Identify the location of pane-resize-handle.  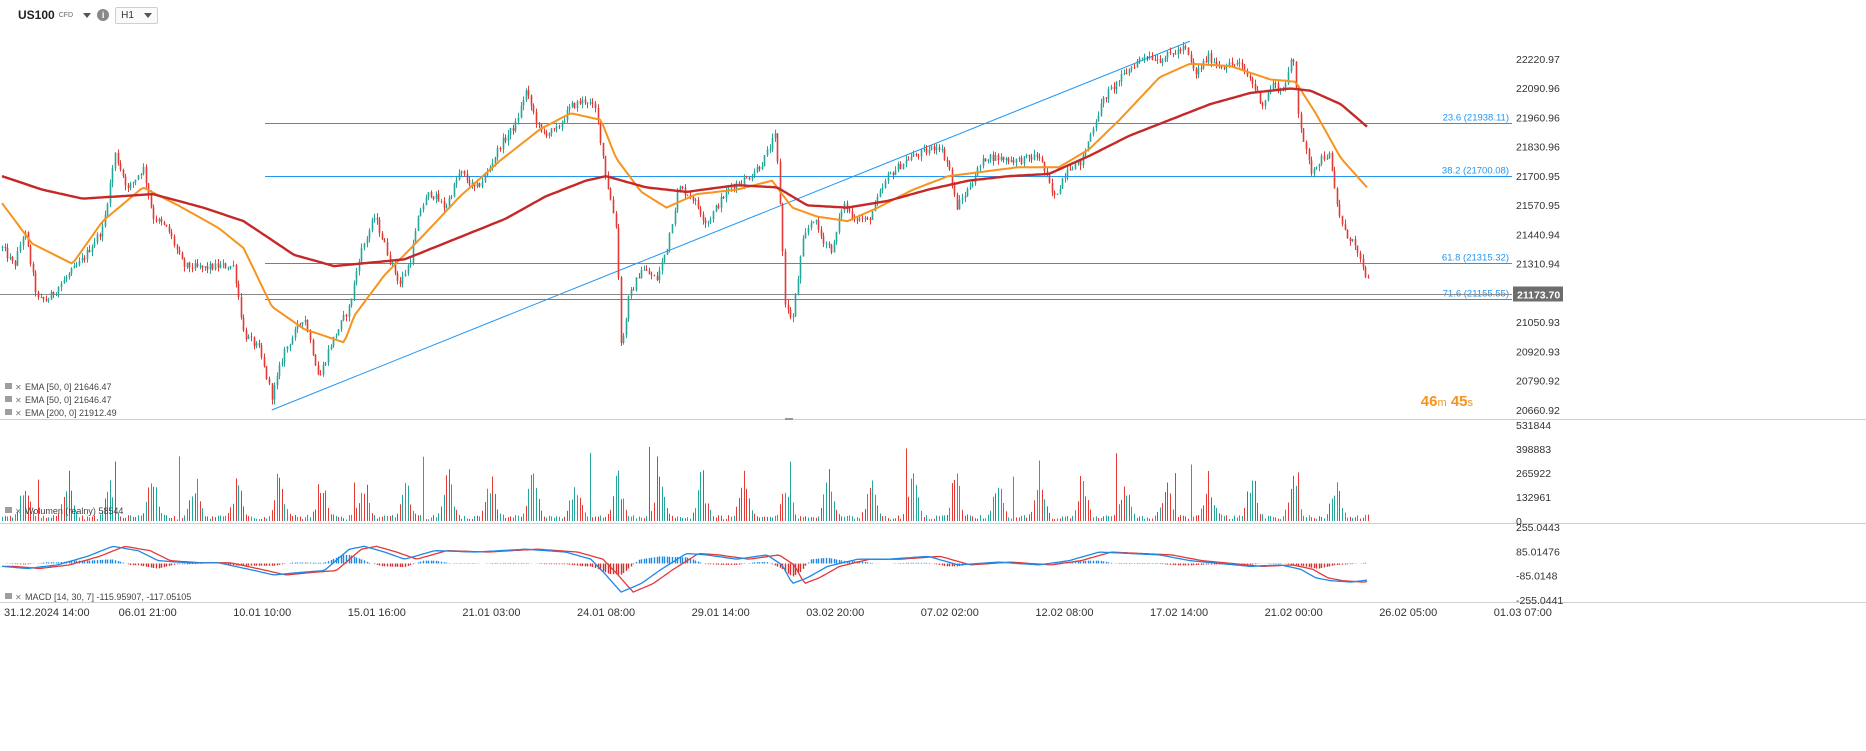
(789, 419).